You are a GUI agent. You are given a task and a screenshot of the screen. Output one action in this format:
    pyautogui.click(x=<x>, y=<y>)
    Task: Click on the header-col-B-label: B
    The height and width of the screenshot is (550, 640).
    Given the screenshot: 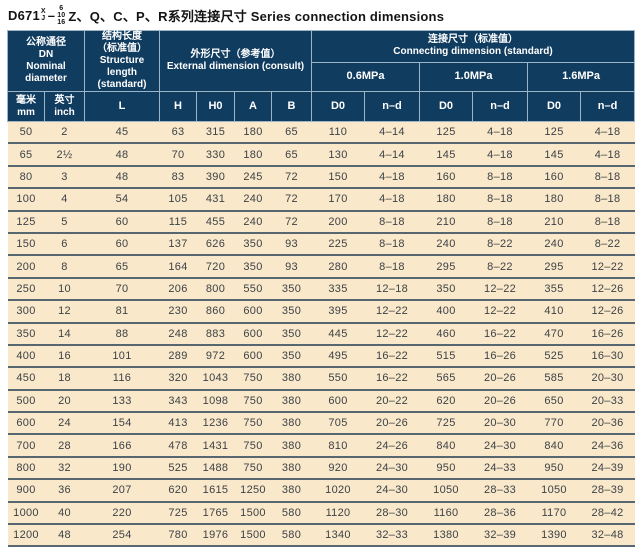 What is the action you would take?
    pyautogui.click(x=291, y=106)
    